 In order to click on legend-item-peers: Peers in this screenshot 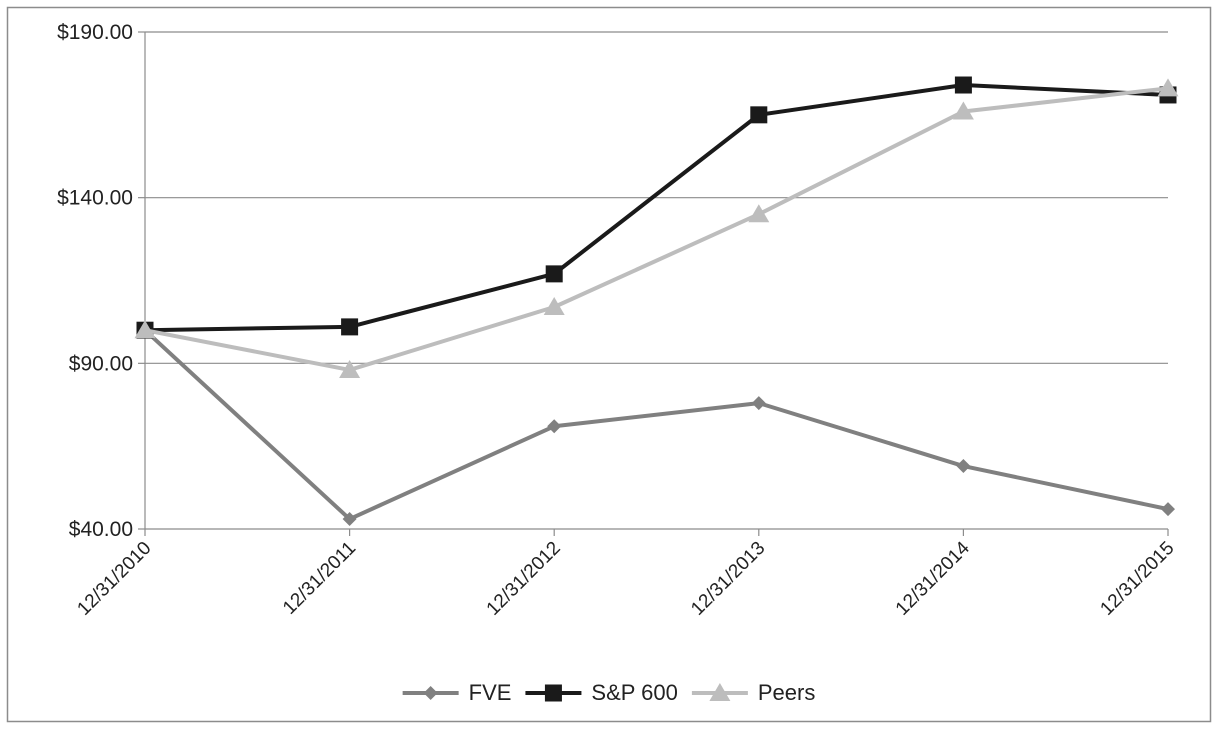, I will do `click(753, 692)`.